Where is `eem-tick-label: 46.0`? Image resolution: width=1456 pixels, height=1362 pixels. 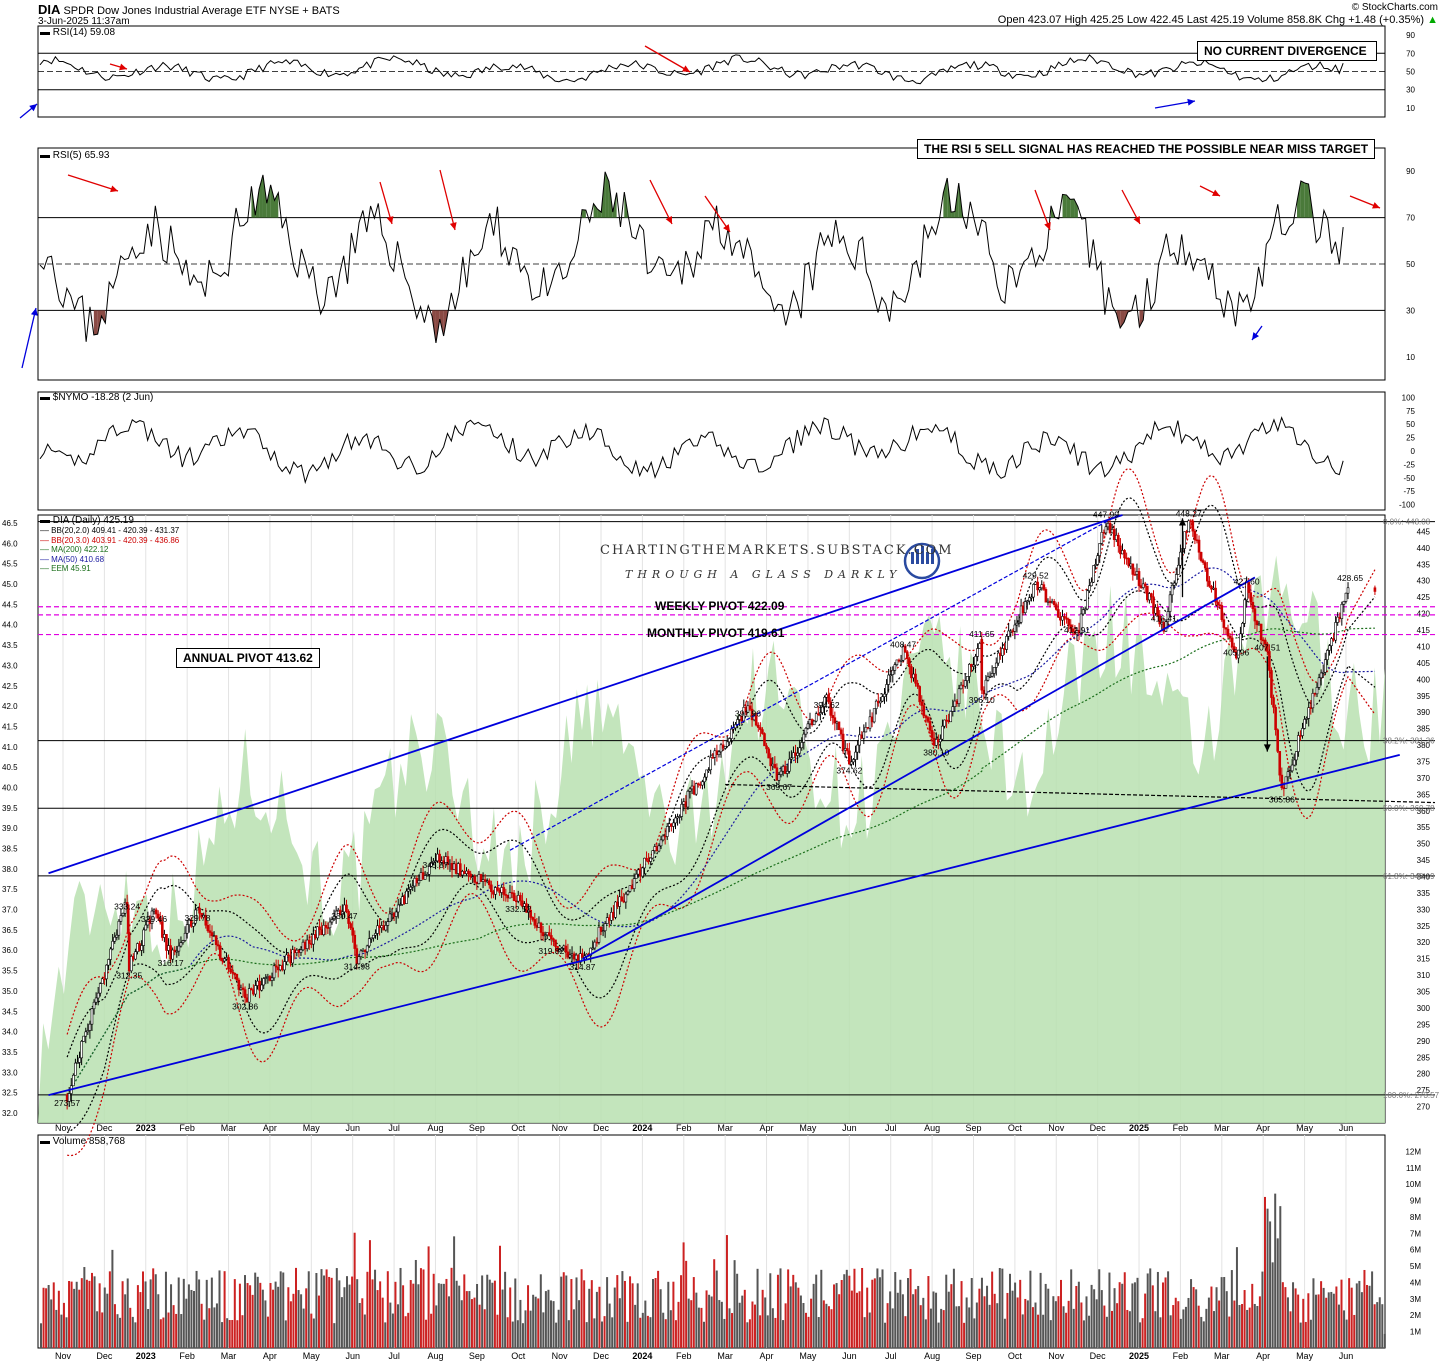 eem-tick-label: 46.0 is located at coordinates (10, 543).